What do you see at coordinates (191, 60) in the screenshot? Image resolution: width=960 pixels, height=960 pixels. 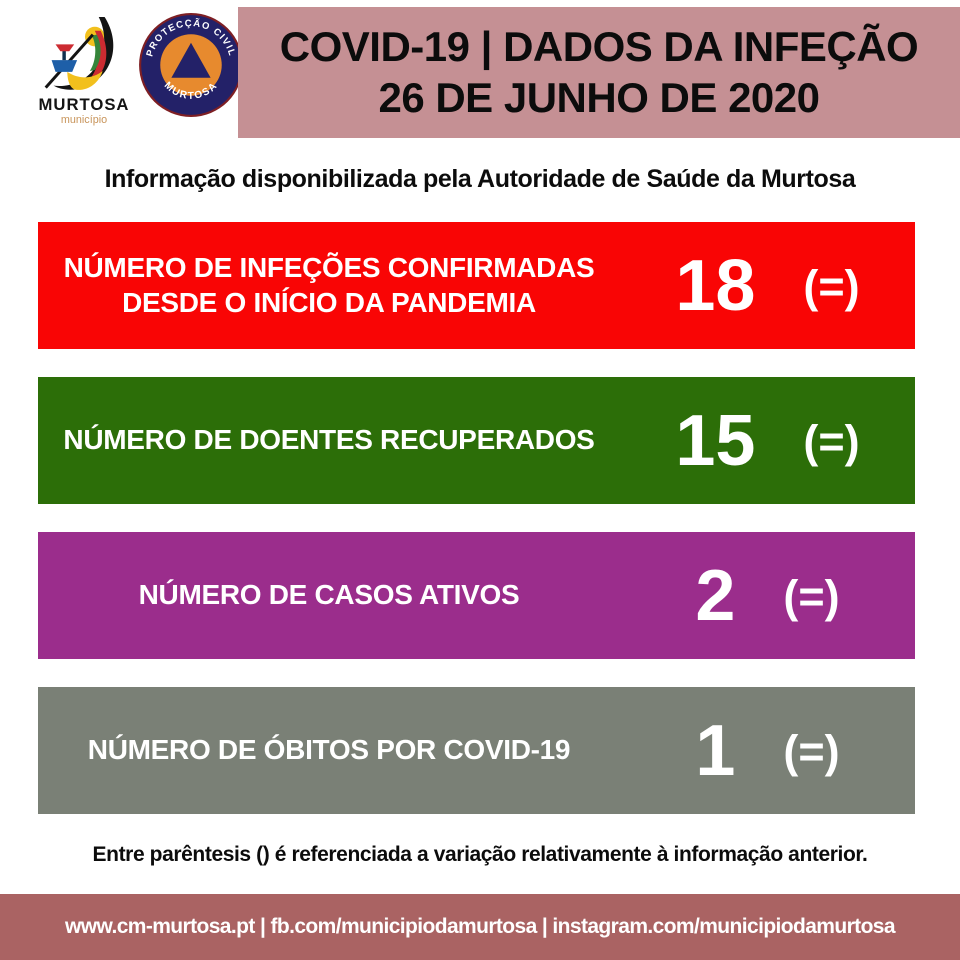 I see `civil-protection-triangle-icon` at bounding box center [191, 60].